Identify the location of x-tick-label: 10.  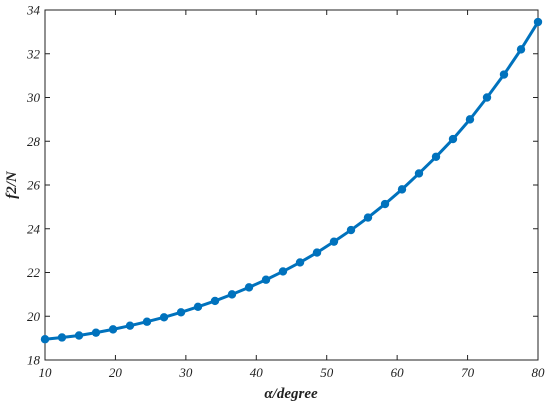
(46, 372).